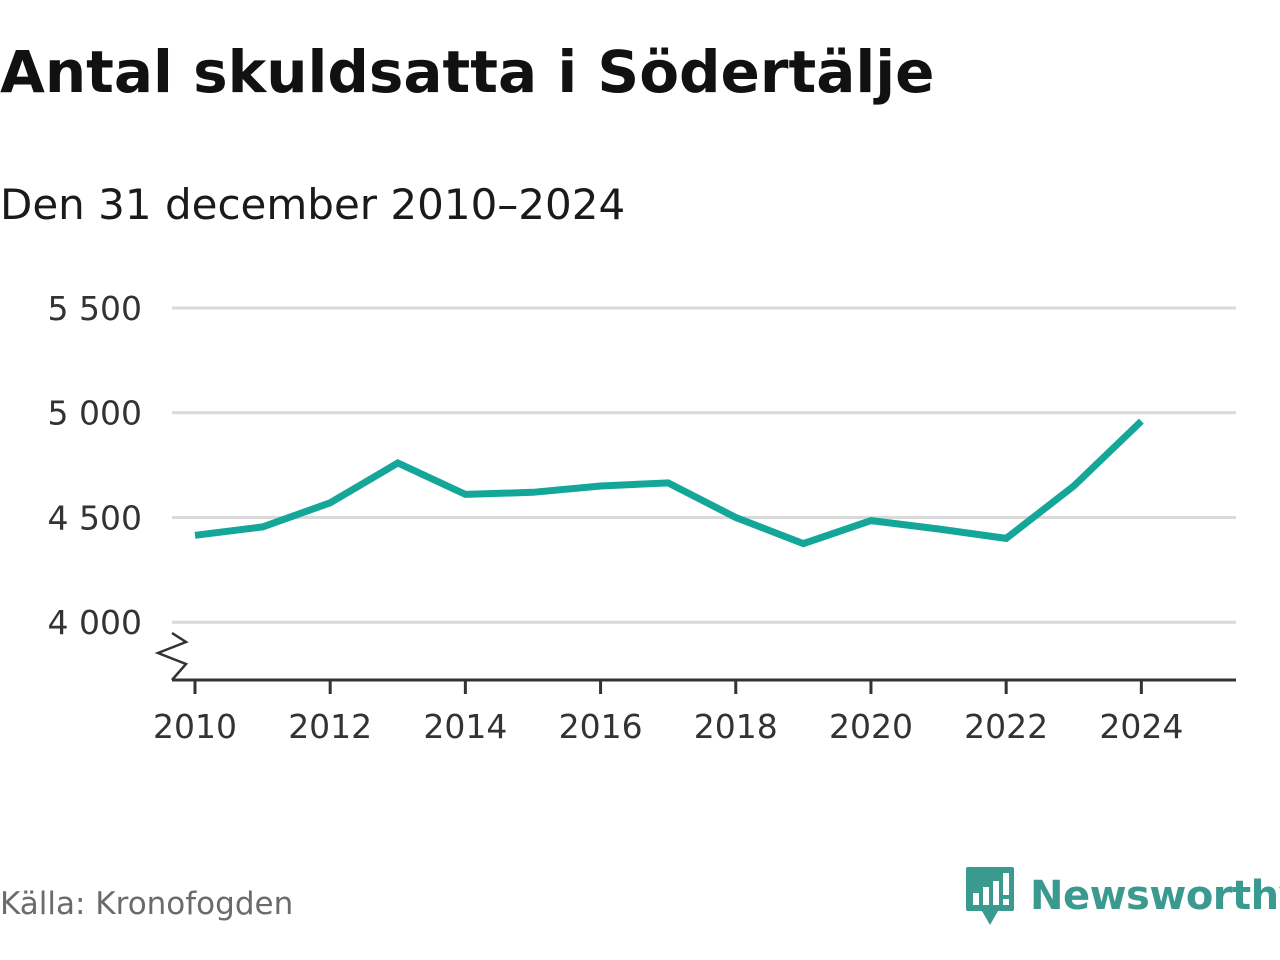  I want to click on x-tick-label: 2018, so click(736, 726).